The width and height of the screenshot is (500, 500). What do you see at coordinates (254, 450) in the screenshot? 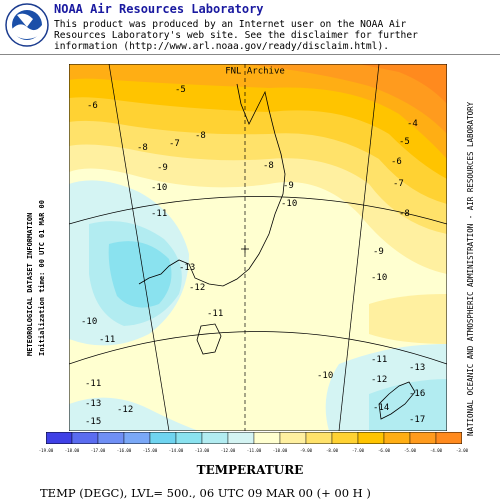
I see `colorbar-tick-label: -11.00` at bounding box center [254, 450].